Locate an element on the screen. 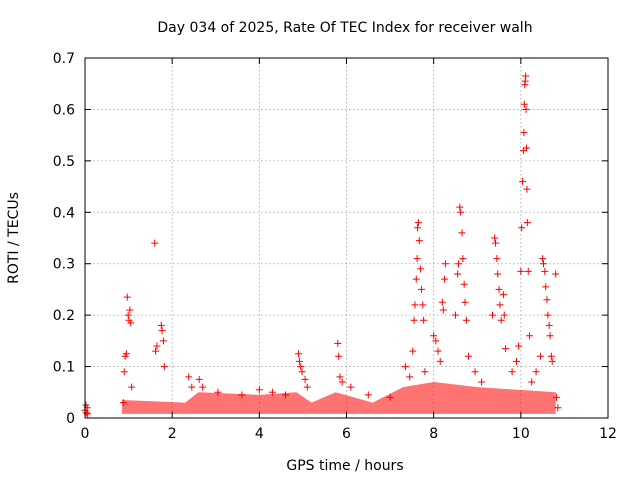 The image size is (640, 485). x-tick-label: 0 is located at coordinates (85, 434).